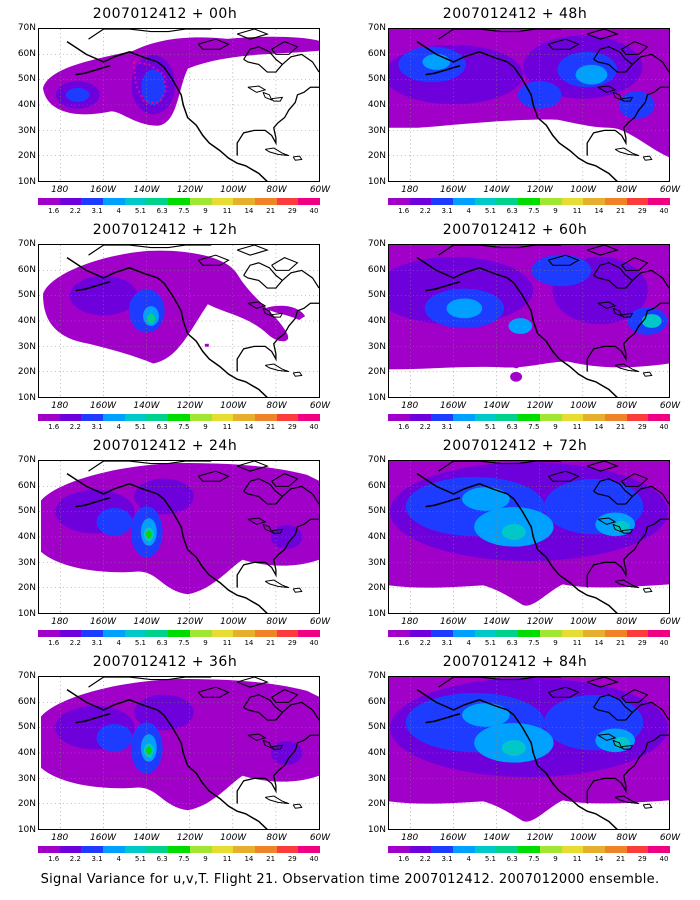 The width and height of the screenshot is (700, 900). I want to click on graticule, so click(179, 321).